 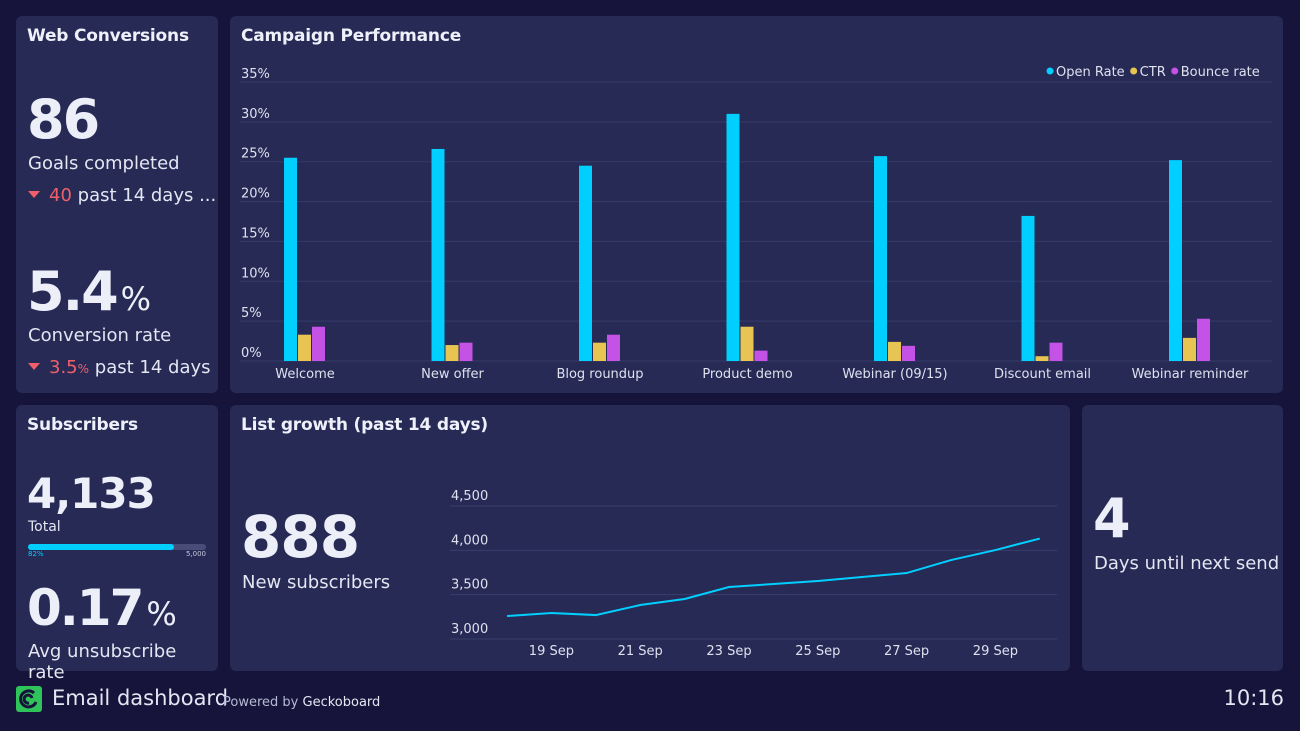 What do you see at coordinates (300, 537) in the screenshot?
I see `new-subscribers-value: 888` at bounding box center [300, 537].